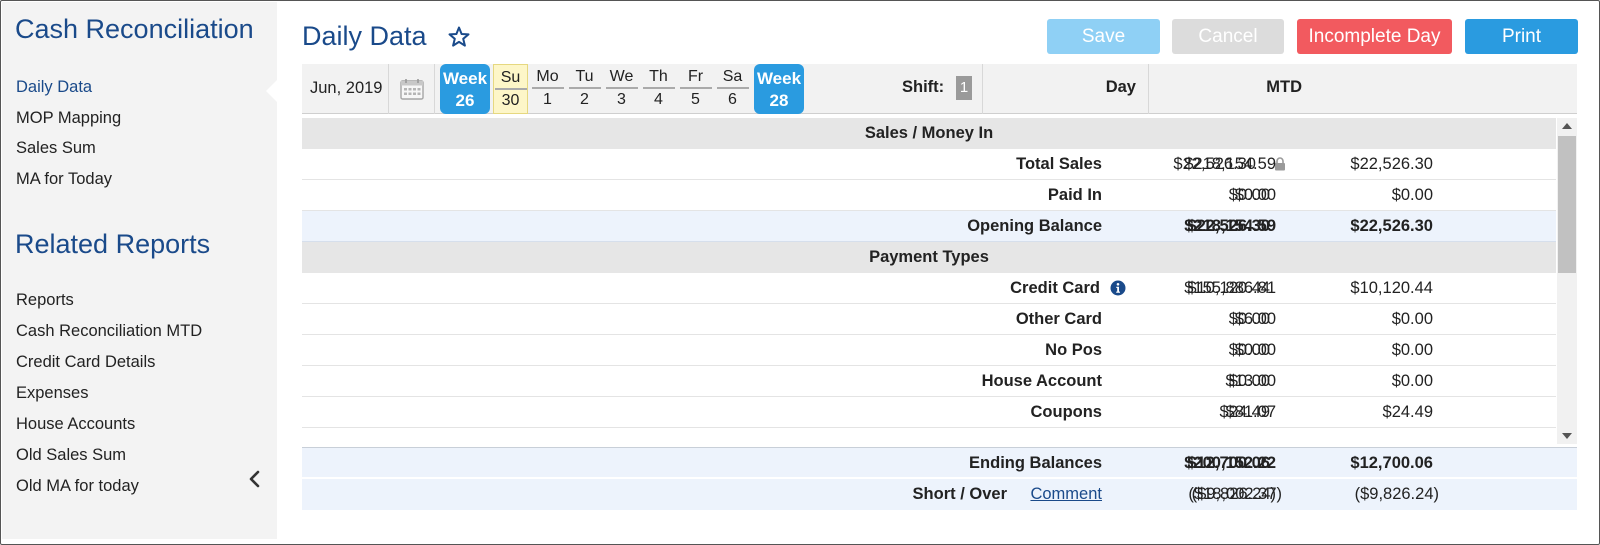  Describe the element at coordinates (1280, 164) in the screenshot. I see `lock-icon` at that location.